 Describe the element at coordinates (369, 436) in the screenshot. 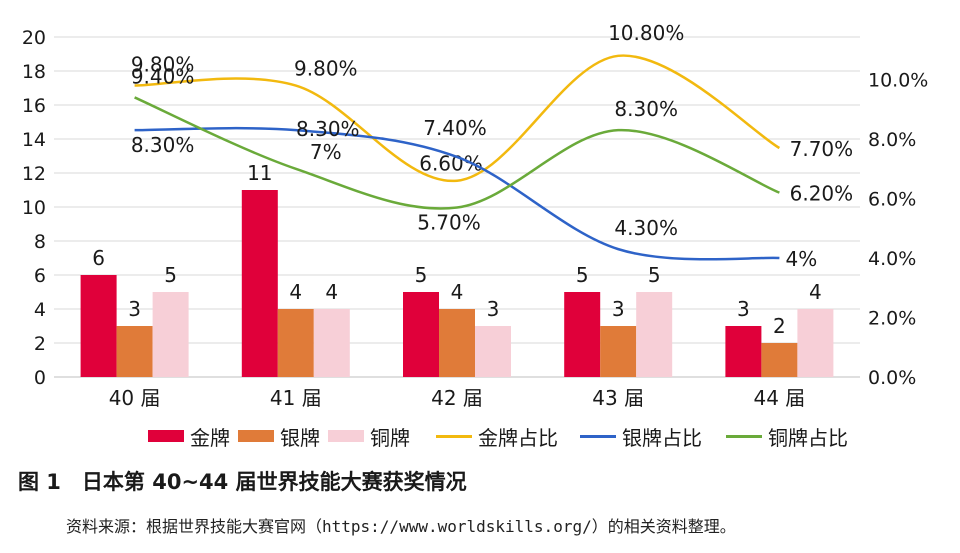

I see `legend-item-bronze: 铜牌` at that location.